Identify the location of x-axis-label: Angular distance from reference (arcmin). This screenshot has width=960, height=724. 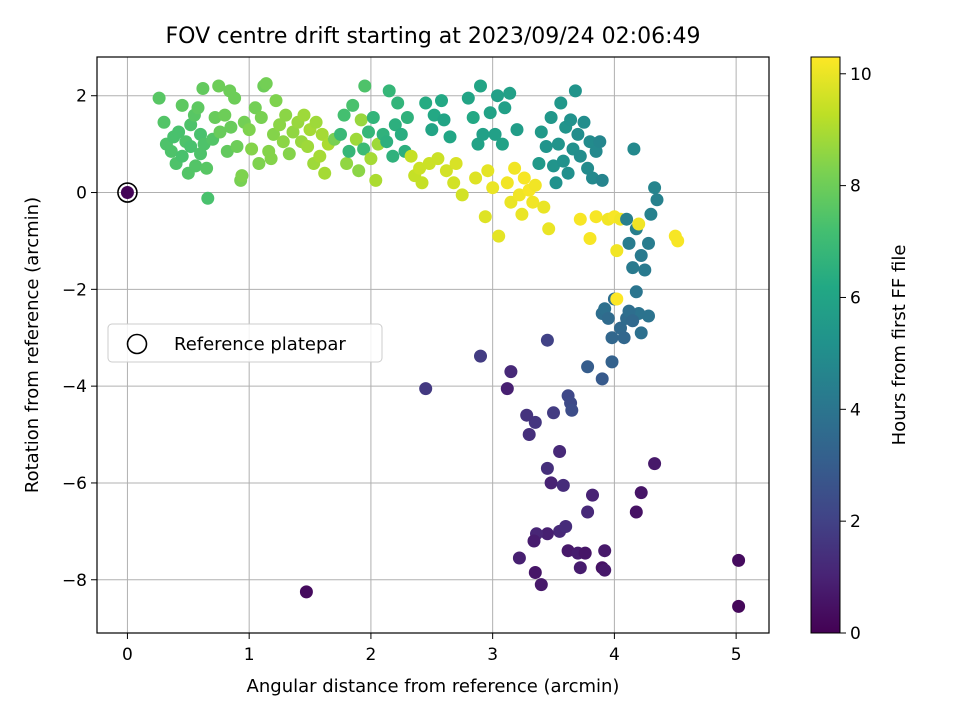
(433, 686).